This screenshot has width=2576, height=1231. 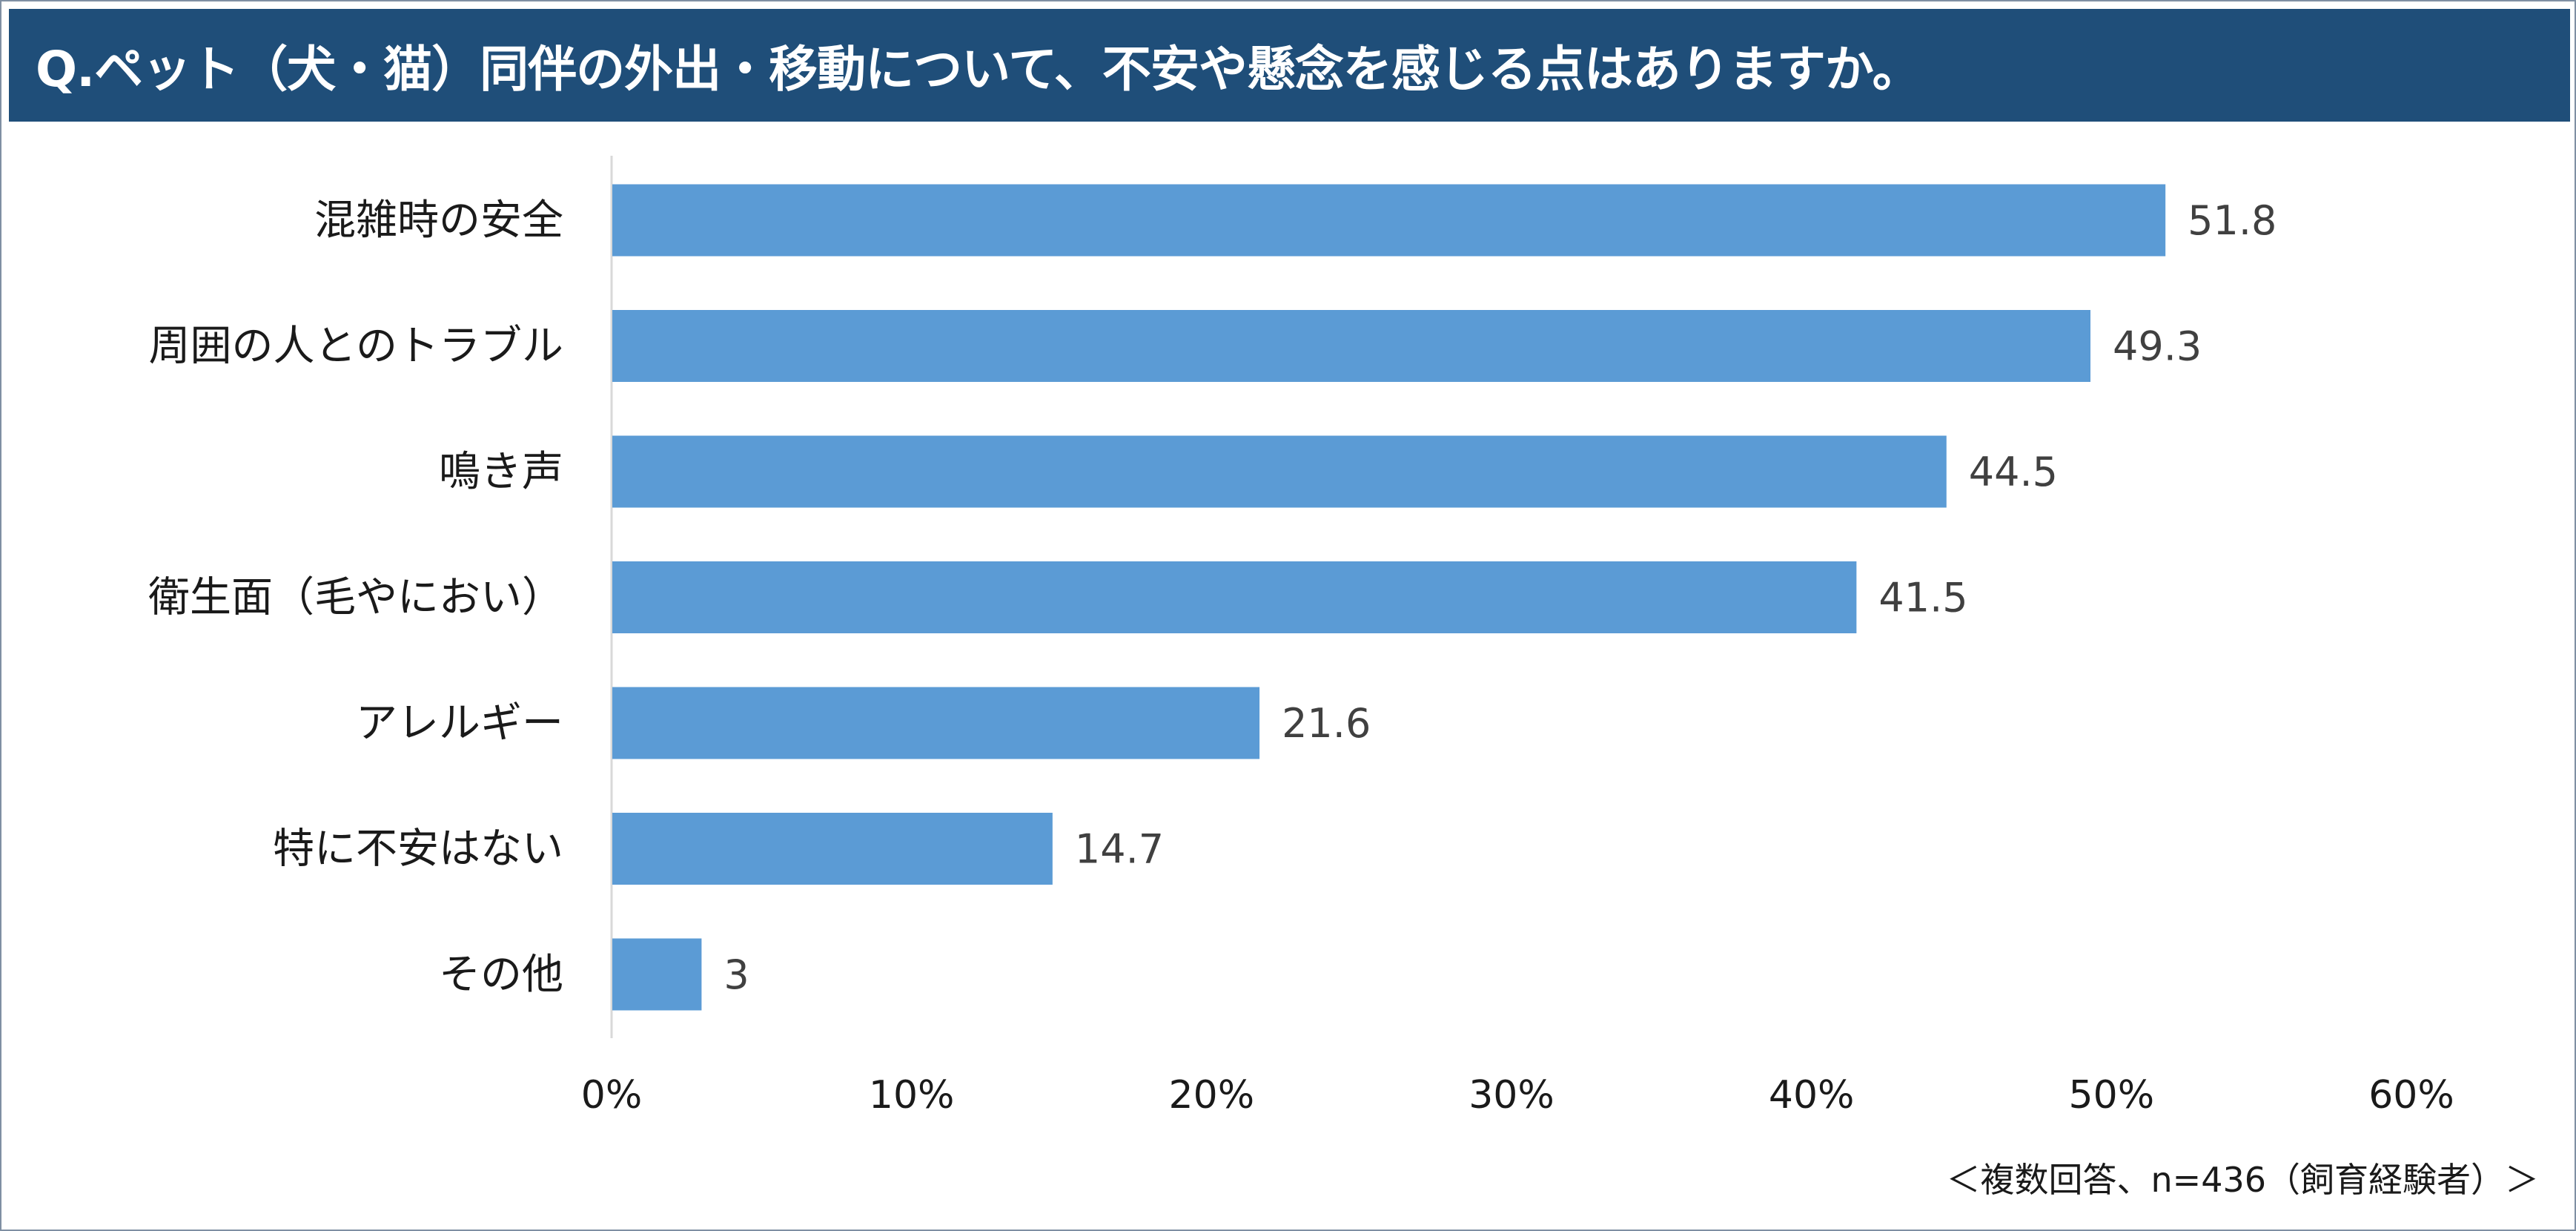 I want to click on x-tick-label: 0%, so click(x=612, y=1095).